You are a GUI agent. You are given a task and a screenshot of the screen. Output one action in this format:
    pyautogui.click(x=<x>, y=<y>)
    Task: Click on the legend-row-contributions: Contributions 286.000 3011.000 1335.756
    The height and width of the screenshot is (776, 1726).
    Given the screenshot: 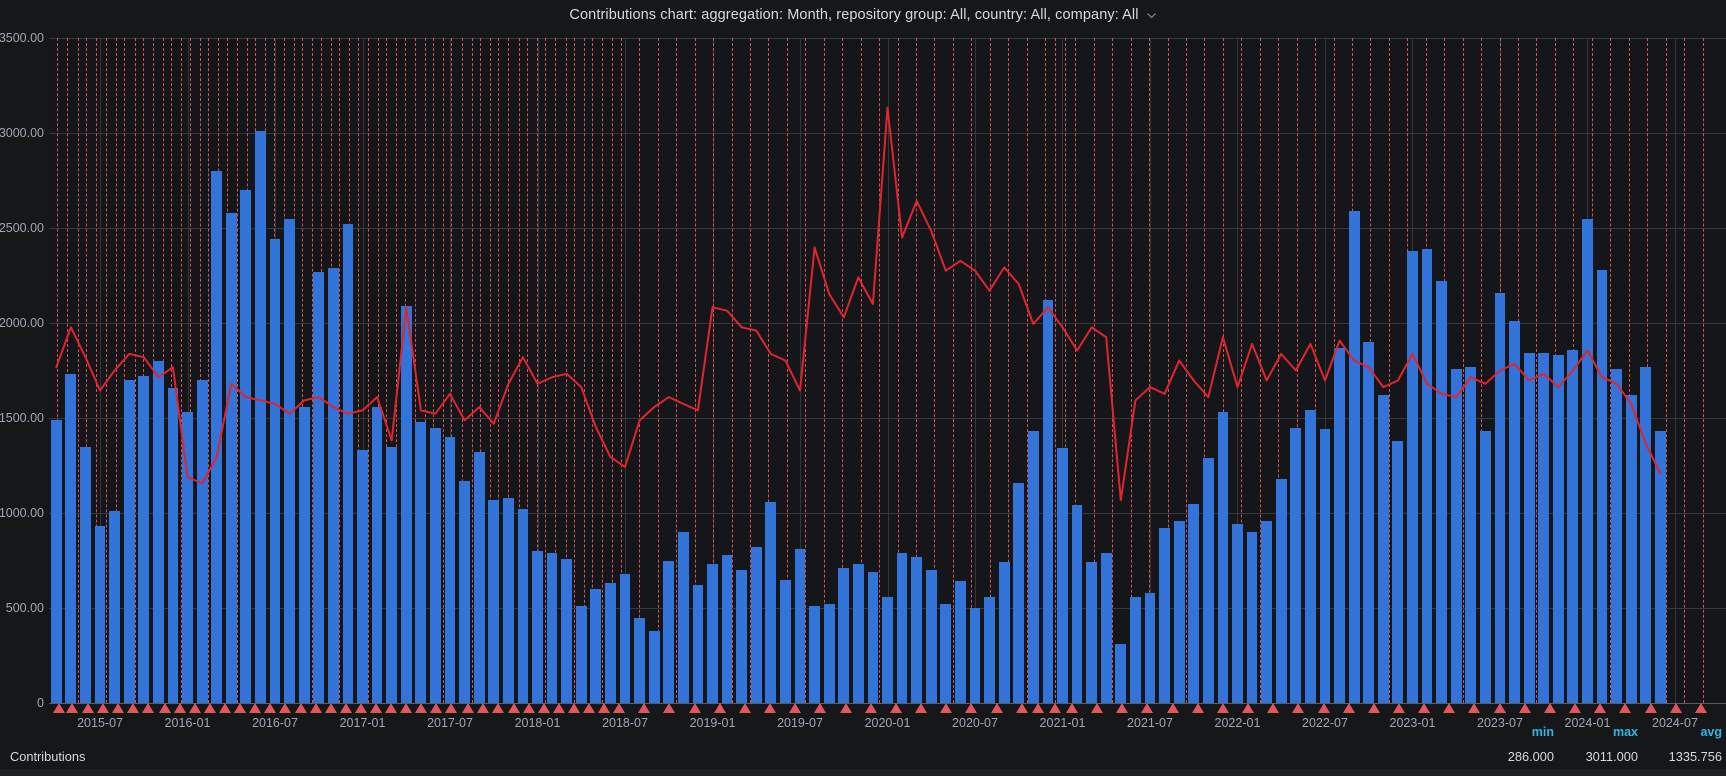 What is the action you would take?
    pyautogui.click(x=863, y=756)
    